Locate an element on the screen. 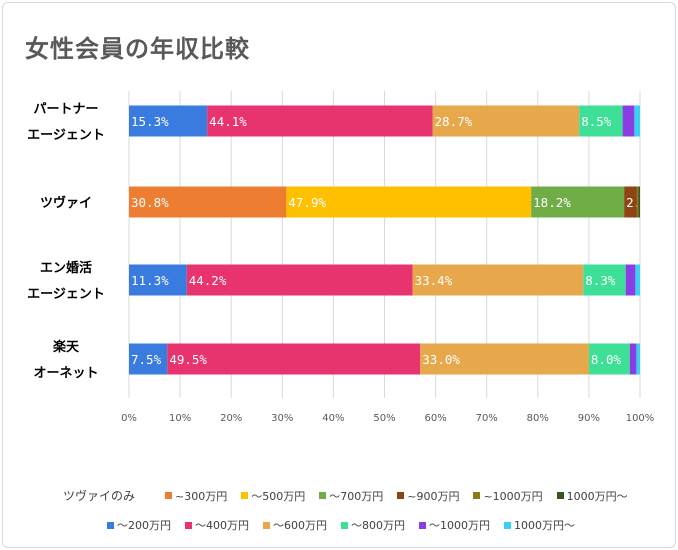 Image resolution: width=678 pixels, height=550 pixels. data-label: 8.0% is located at coordinates (606, 359).